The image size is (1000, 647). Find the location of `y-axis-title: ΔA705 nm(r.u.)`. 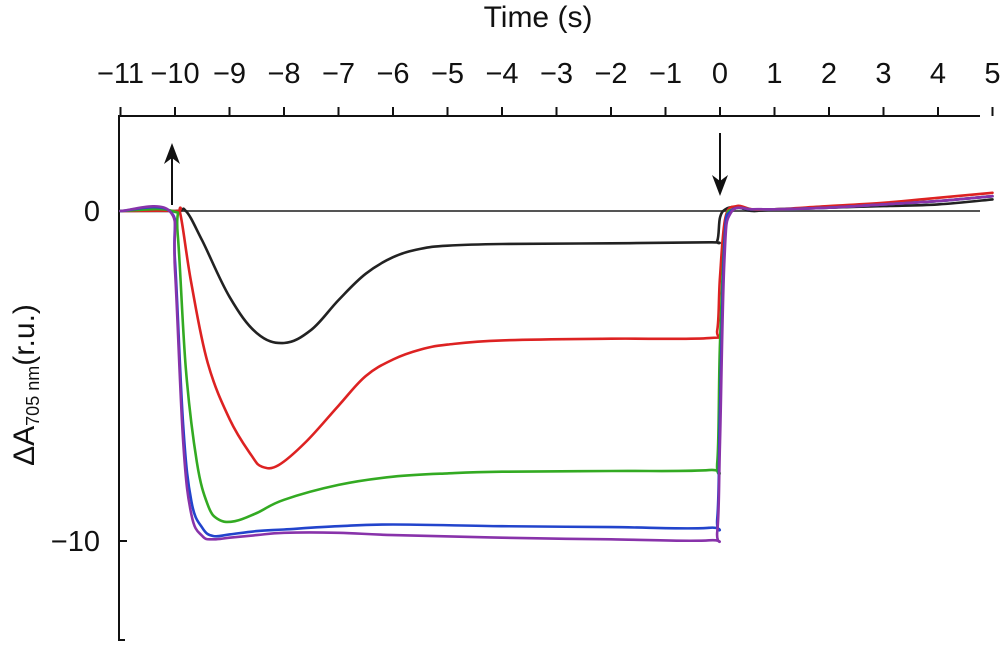

y-axis-title: ΔA705 nm(r.u.) is located at coordinates (25, 385).